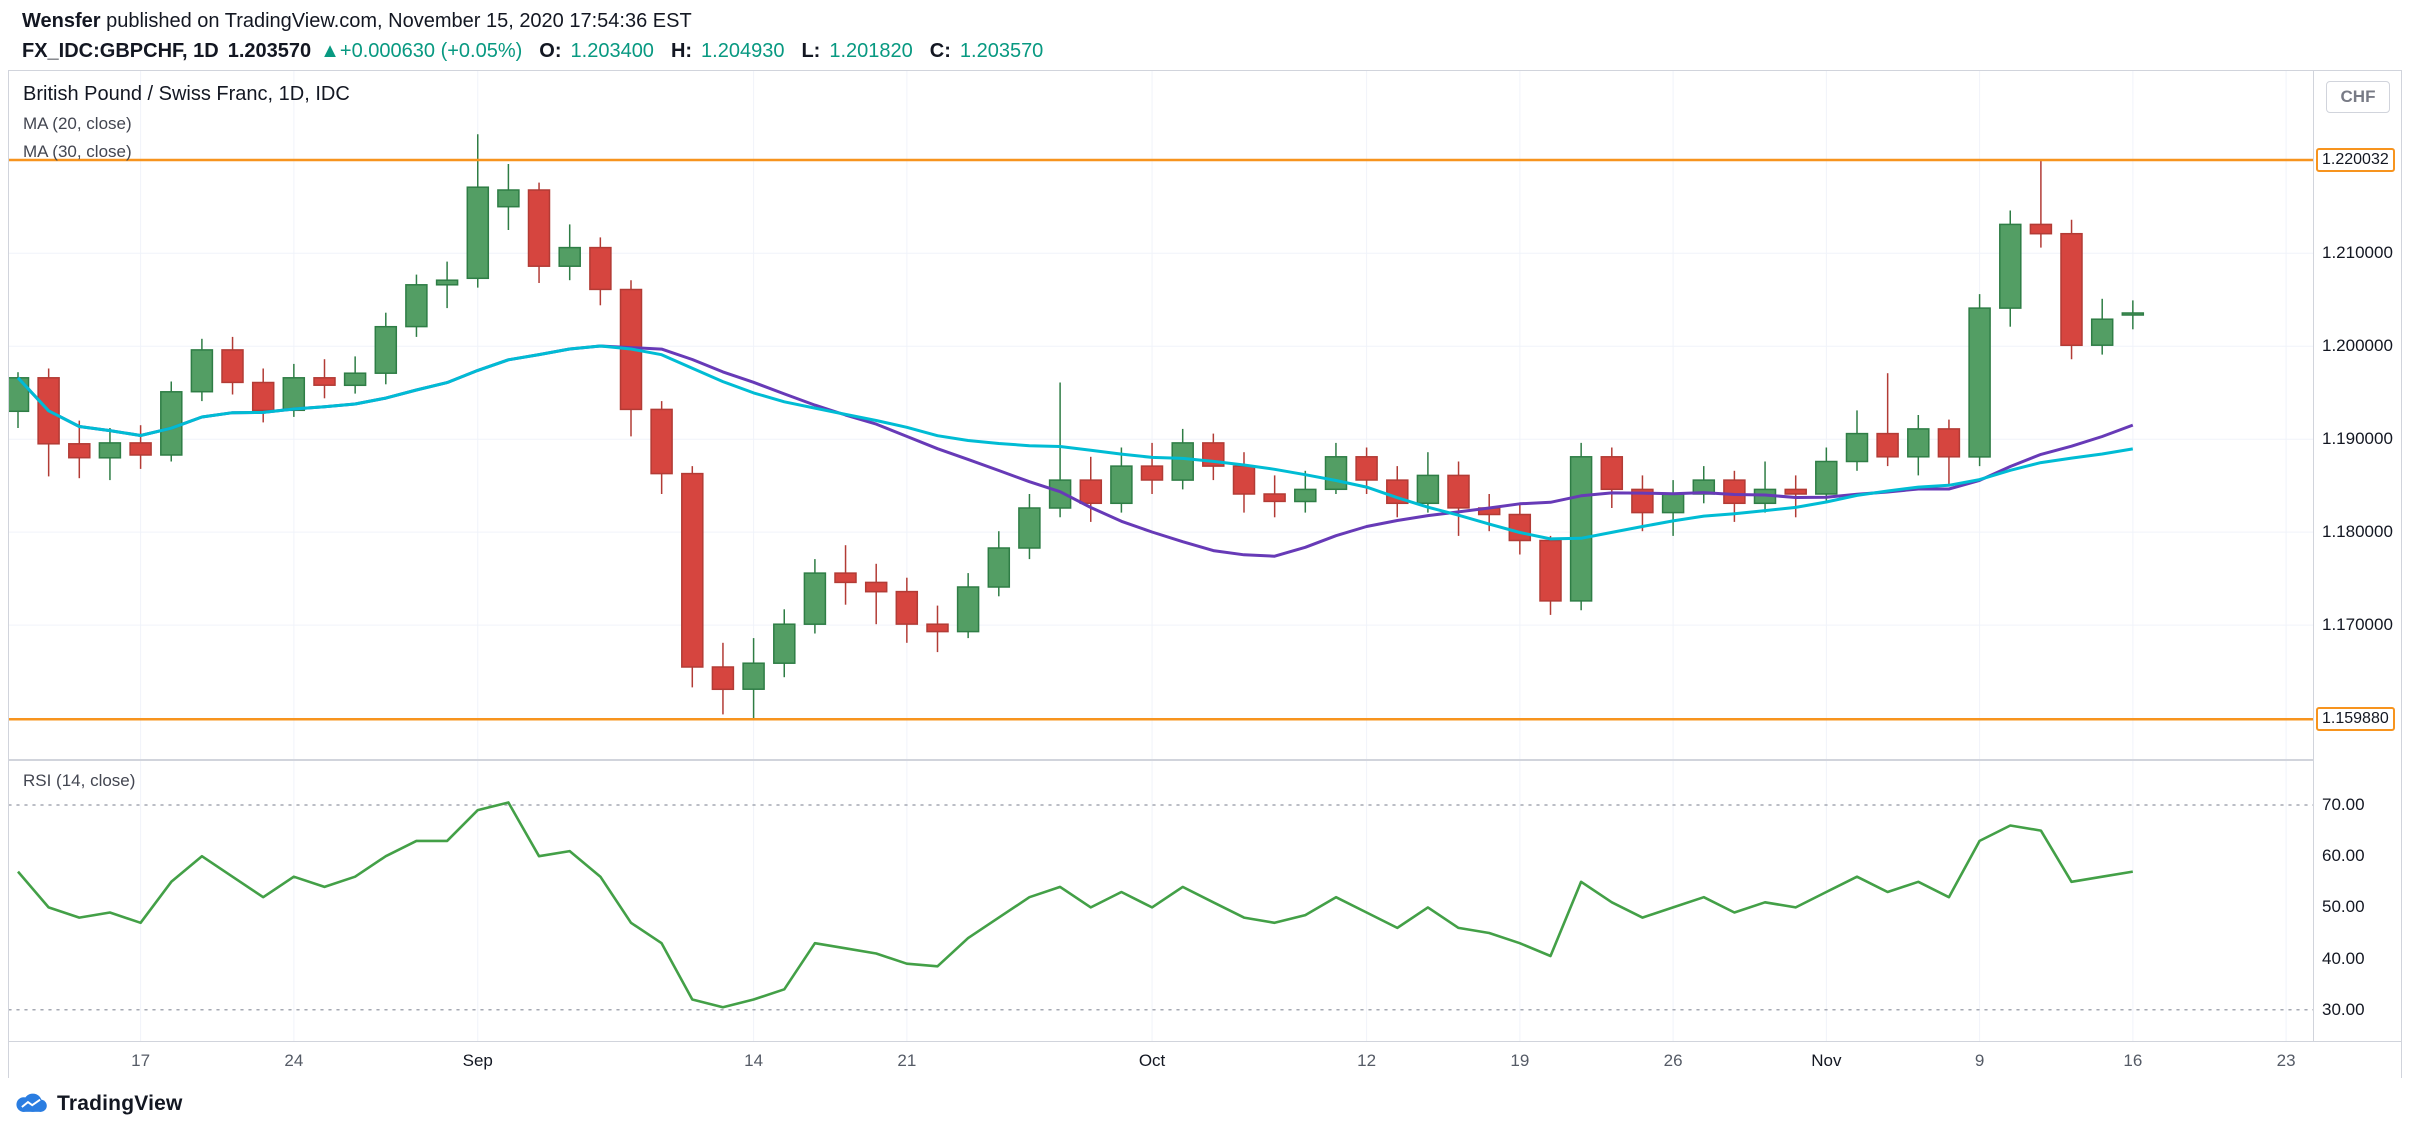  I want to click on close-label: C:, so click(940, 51).